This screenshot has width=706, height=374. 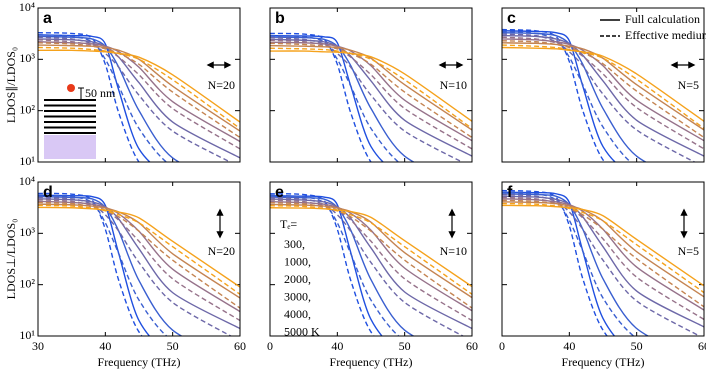 What do you see at coordinates (27, 283) in the screenshot?
I see `y-tick-label: 10²` at bounding box center [27, 283].